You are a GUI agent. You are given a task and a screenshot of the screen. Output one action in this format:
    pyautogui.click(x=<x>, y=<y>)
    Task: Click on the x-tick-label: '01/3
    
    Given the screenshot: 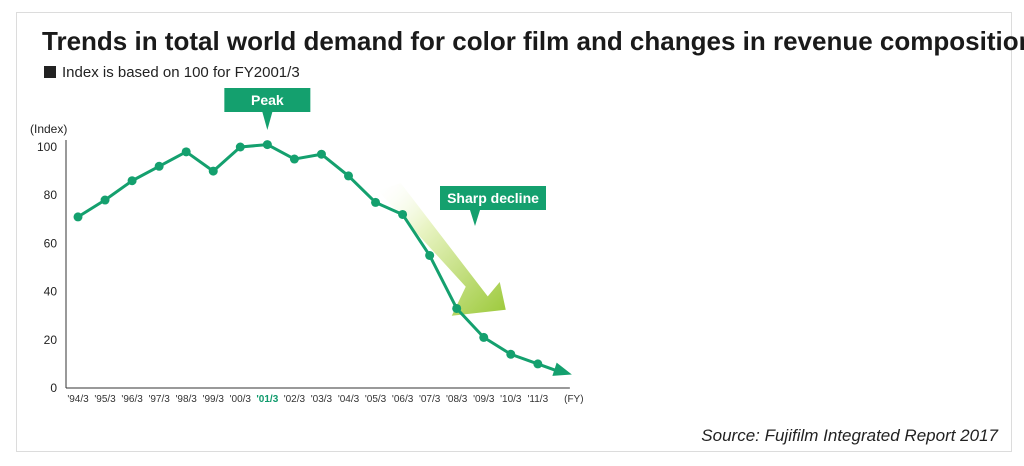 What is the action you would take?
    pyautogui.click(x=267, y=399)
    